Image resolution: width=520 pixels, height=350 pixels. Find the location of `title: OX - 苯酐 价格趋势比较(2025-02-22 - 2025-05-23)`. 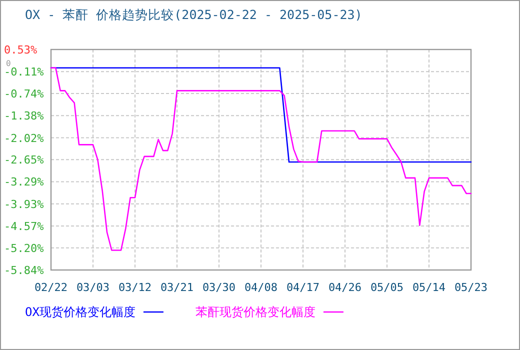

title: OX - 苯酐 价格趋势比较(2025-02-22 - 2025-05-23) is located at coordinates (193, 14).